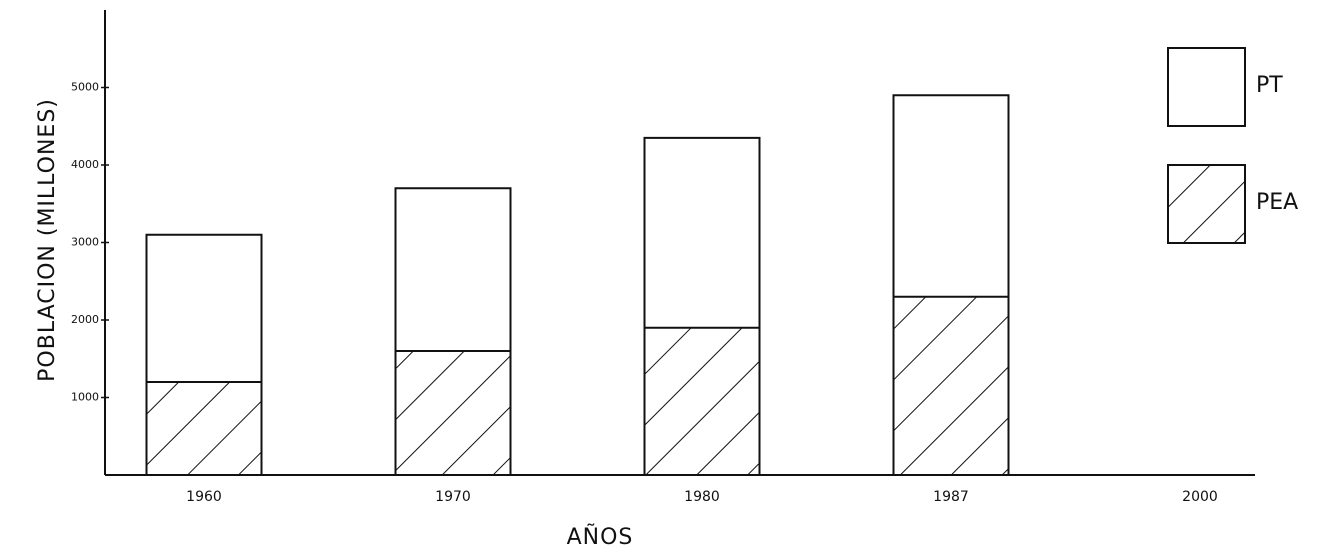 This screenshot has width=1328, height=552. What do you see at coordinates (85, 242) in the screenshot?
I see `y-tick-label: 3000` at bounding box center [85, 242].